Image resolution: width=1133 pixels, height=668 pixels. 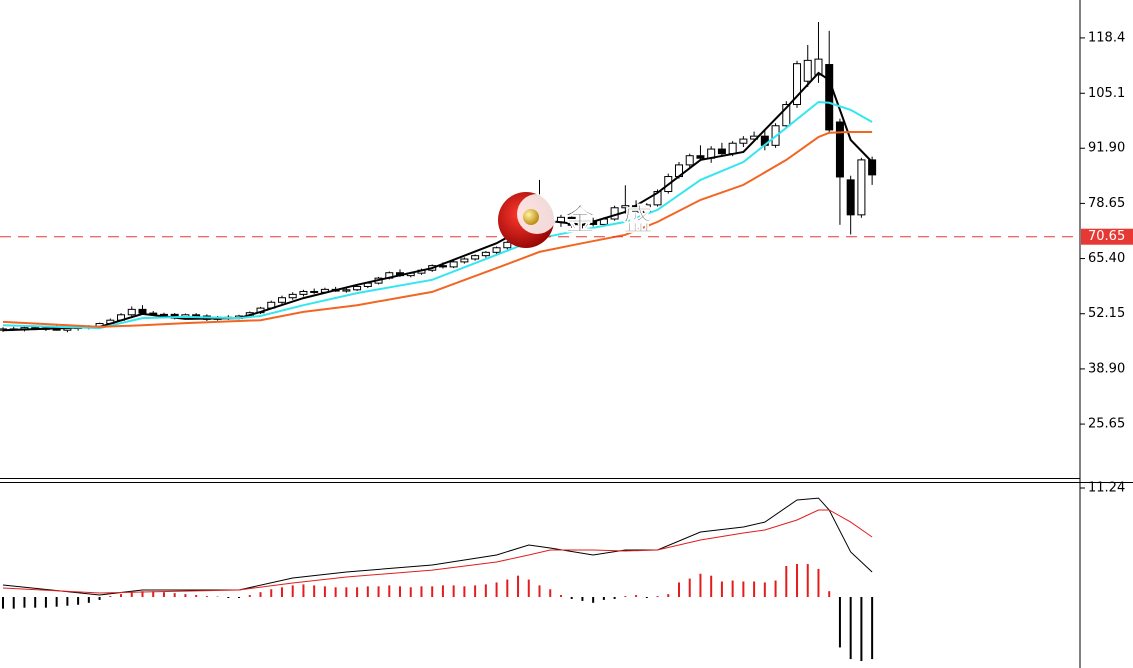 I want to click on logo-ball, so click(x=531, y=217).